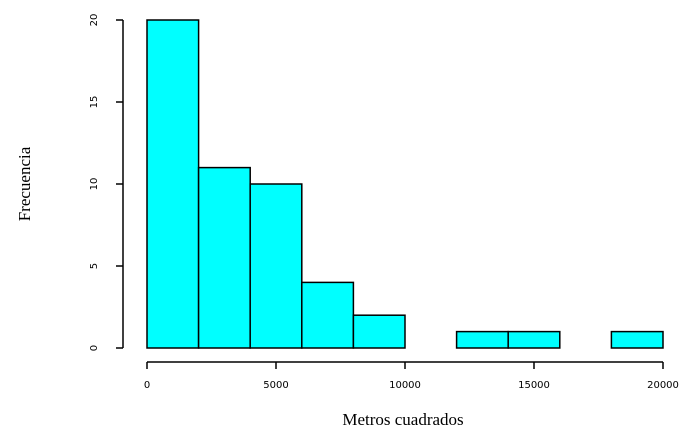 The image size is (693, 434). What do you see at coordinates (405, 385) in the screenshot?
I see `x-tick-label: 10000` at bounding box center [405, 385].